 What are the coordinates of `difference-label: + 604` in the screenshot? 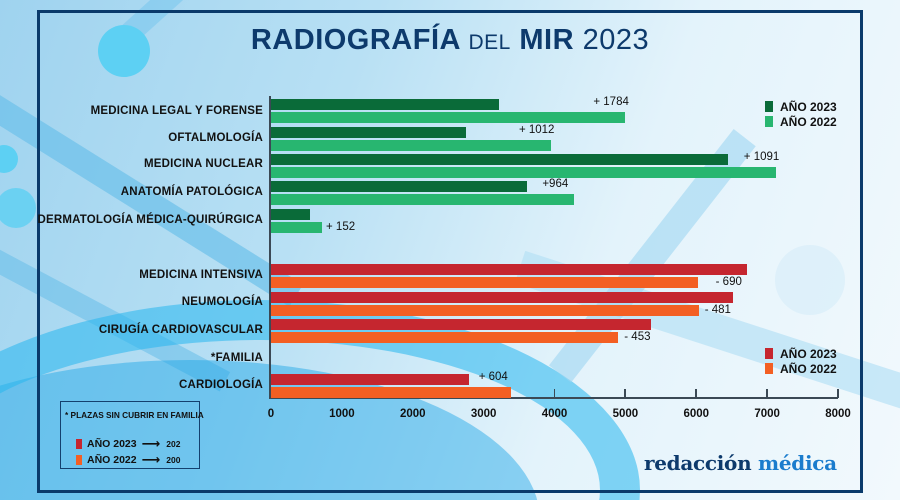 It's located at (493, 377).